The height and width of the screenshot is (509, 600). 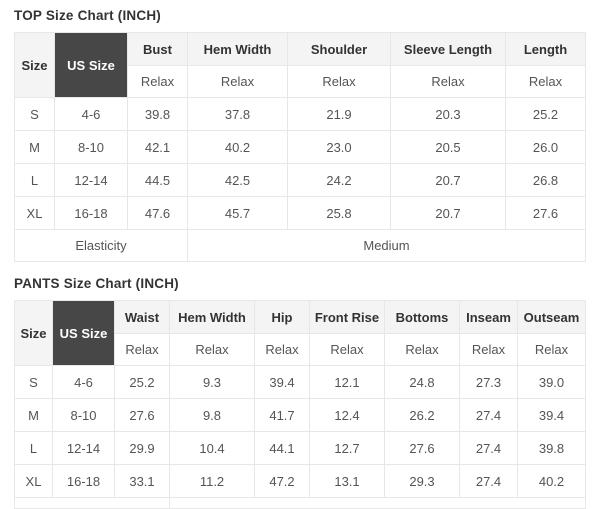 I want to click on us-size-cell: 4-6, so click(x=83, y=382).